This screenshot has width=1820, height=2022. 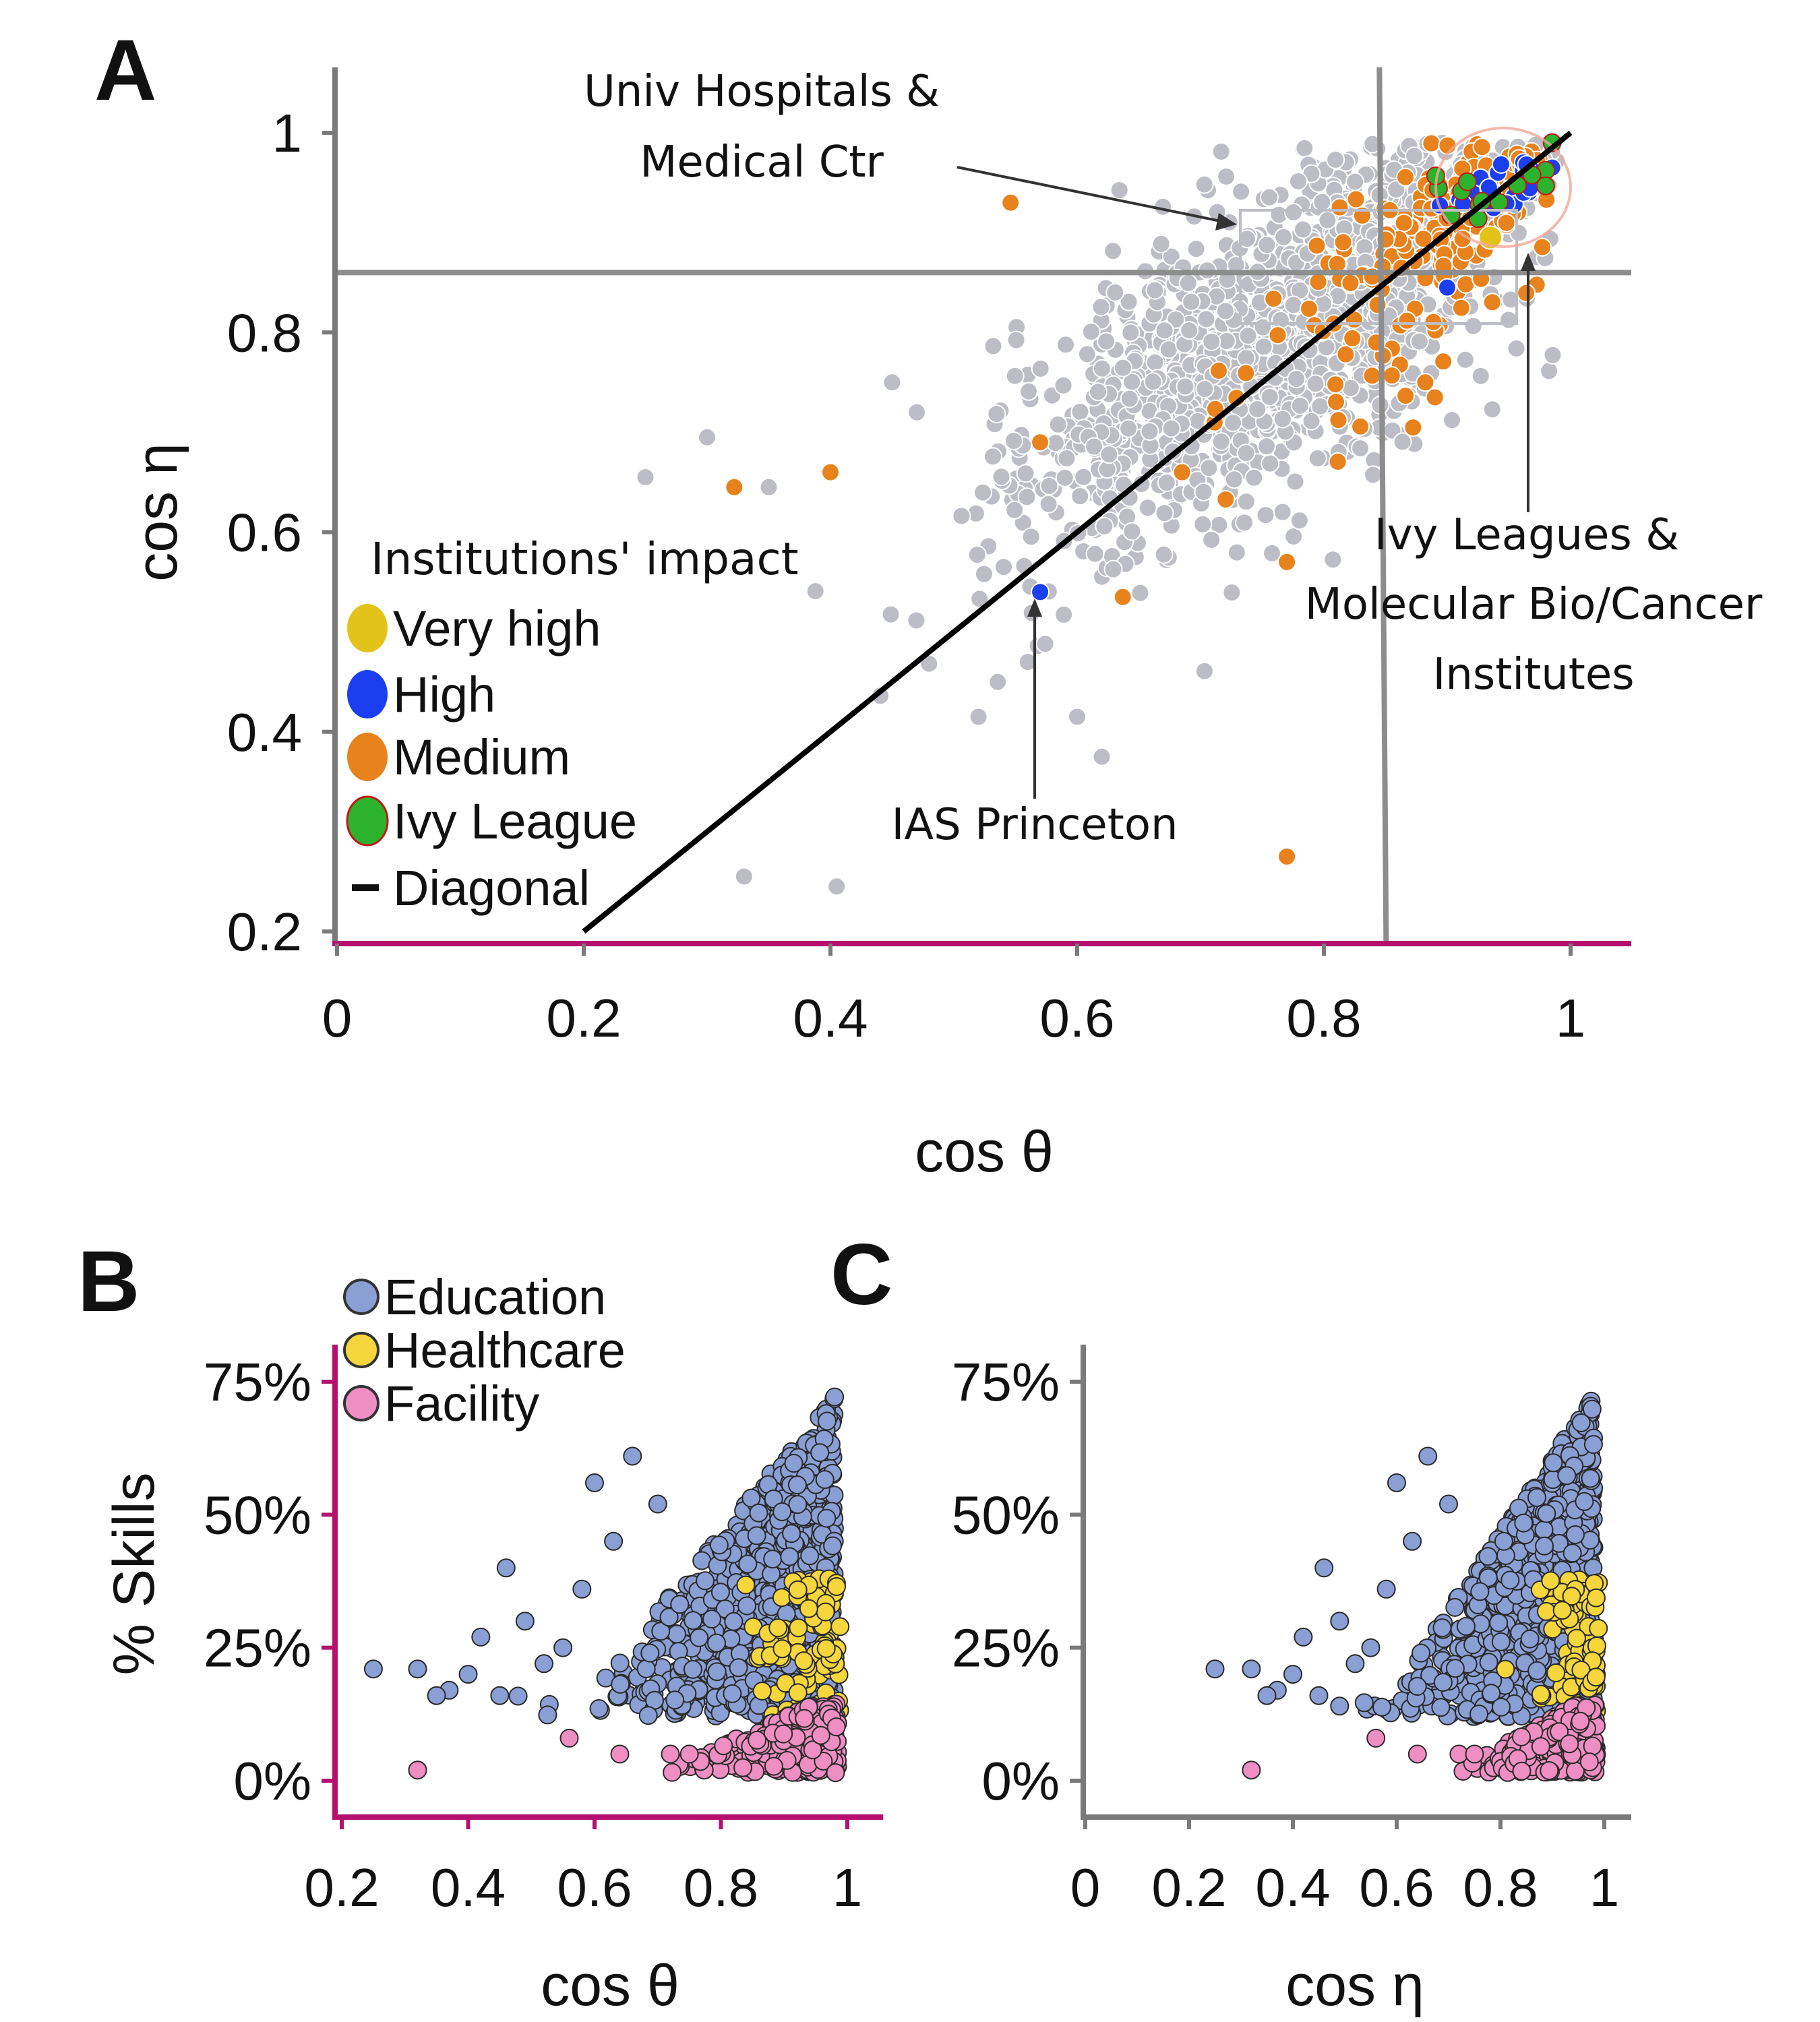 I want to click on legend-title: Institutions' impact, so click(x=585, y=559).